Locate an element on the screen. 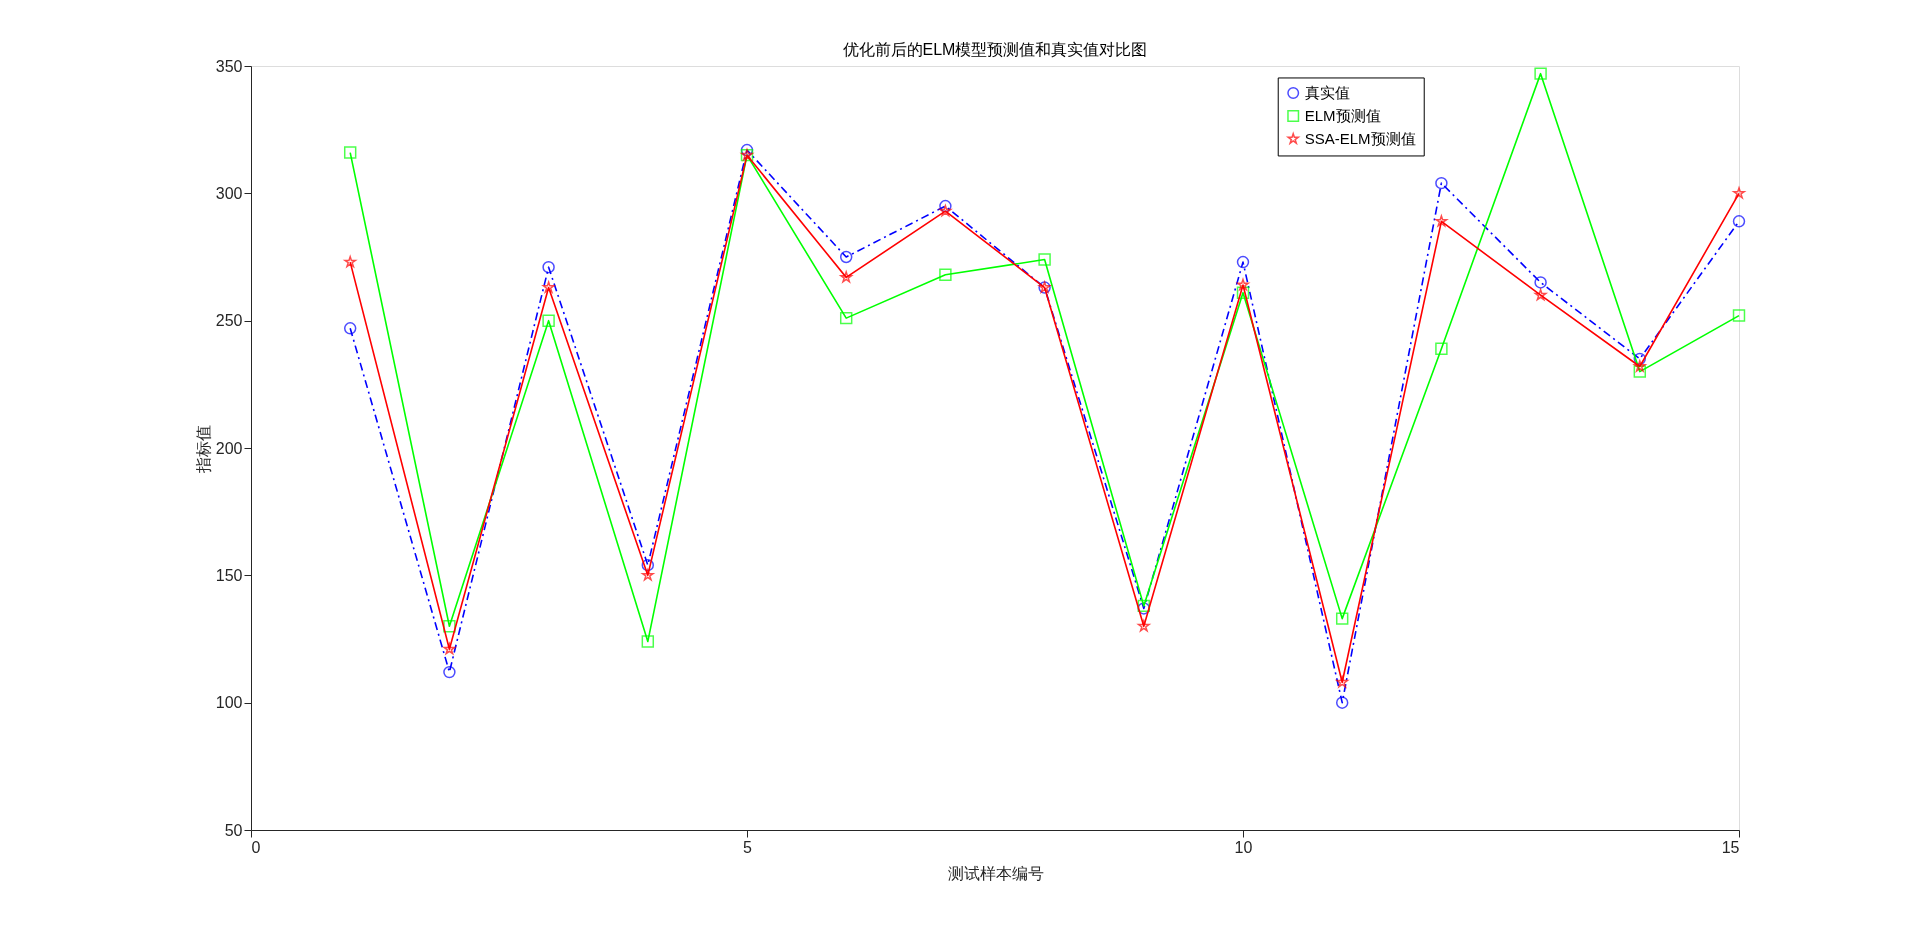  y-tick-label: 200 is located at coordinates (229, 448).